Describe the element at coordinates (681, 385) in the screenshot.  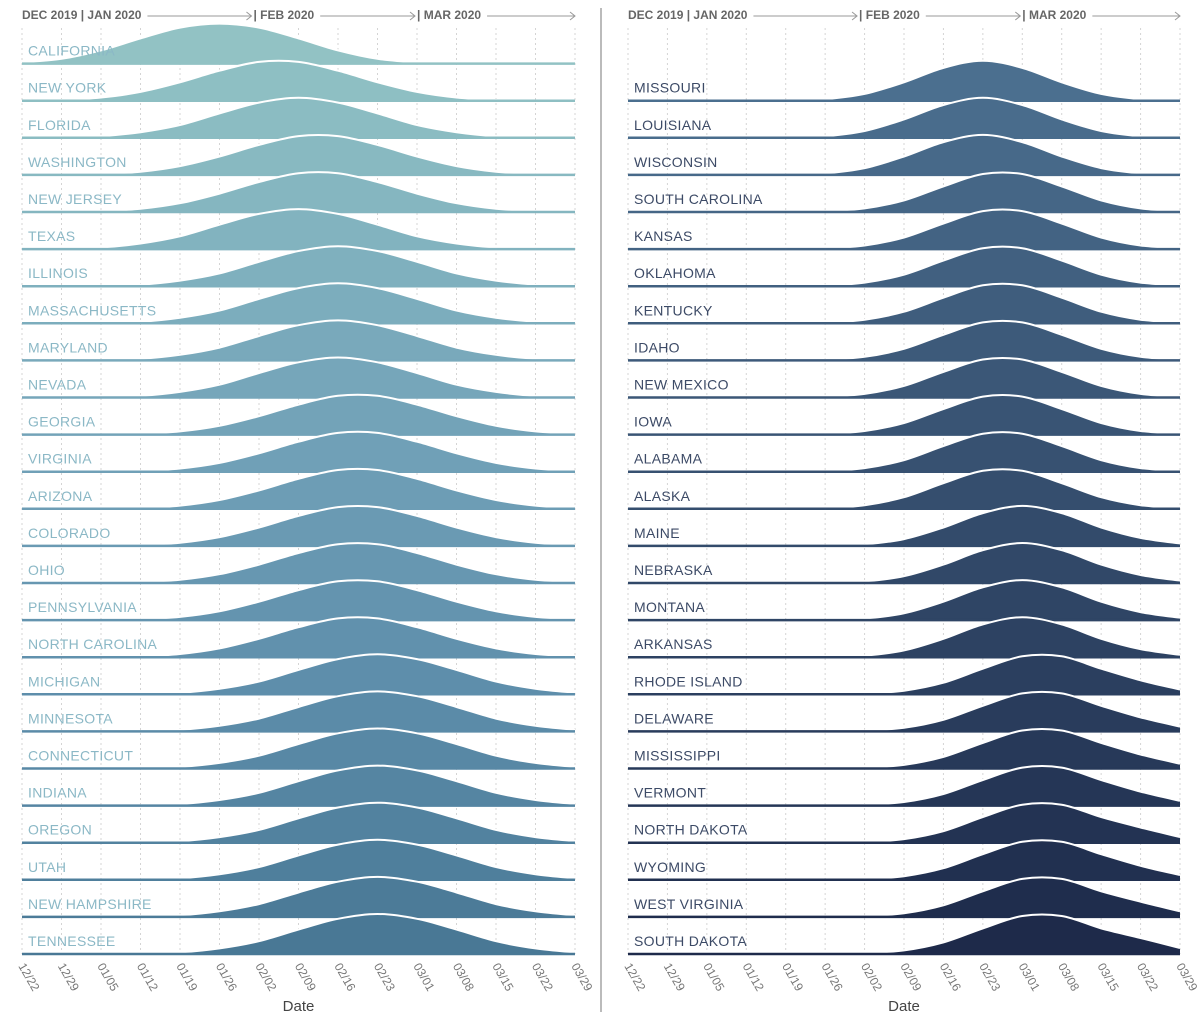
I see `series-label: NEW MEXICO` at that location.